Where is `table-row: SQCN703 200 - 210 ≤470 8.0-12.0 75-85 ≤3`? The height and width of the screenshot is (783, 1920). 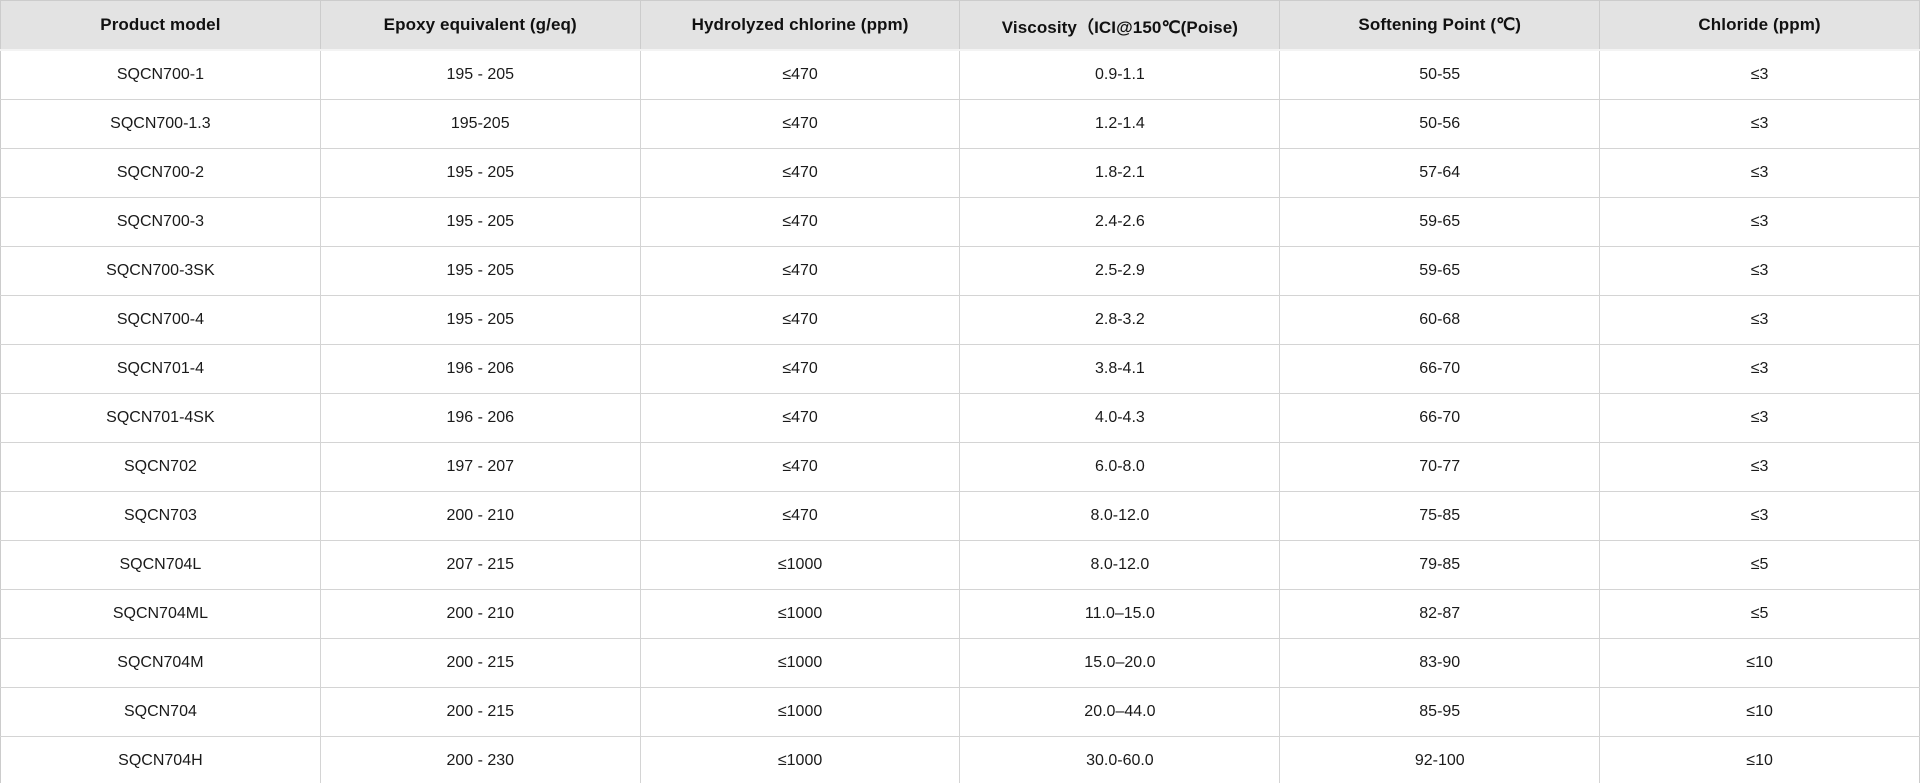
table-row: SQCN703 200 - 210 ≤470 8.0-12.0 75-85 ≤3 is located at coordinates (960, 516).